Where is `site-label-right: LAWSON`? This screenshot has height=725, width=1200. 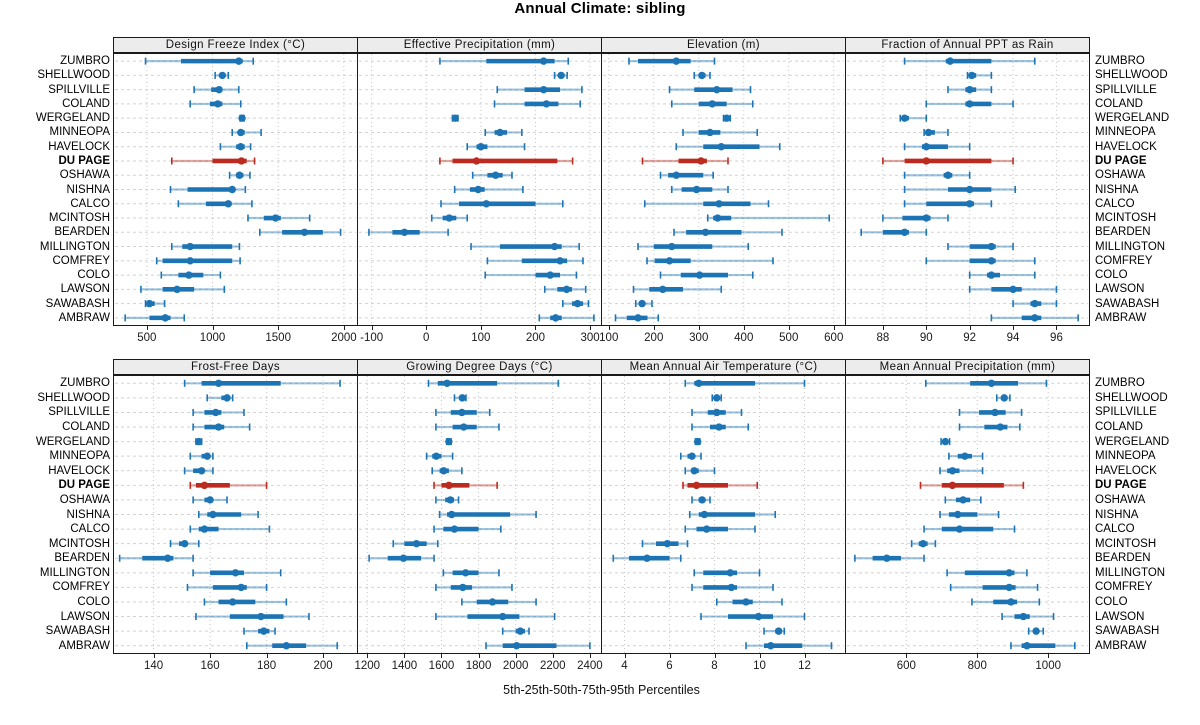 site-label-right: LAWSON is located at coordinates (1120, 289).